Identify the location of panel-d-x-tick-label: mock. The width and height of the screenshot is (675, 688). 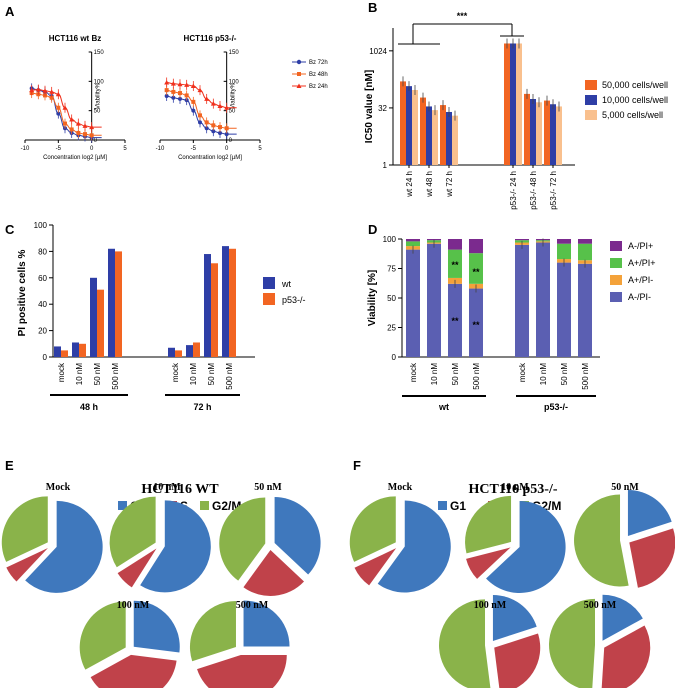
(522, 372).